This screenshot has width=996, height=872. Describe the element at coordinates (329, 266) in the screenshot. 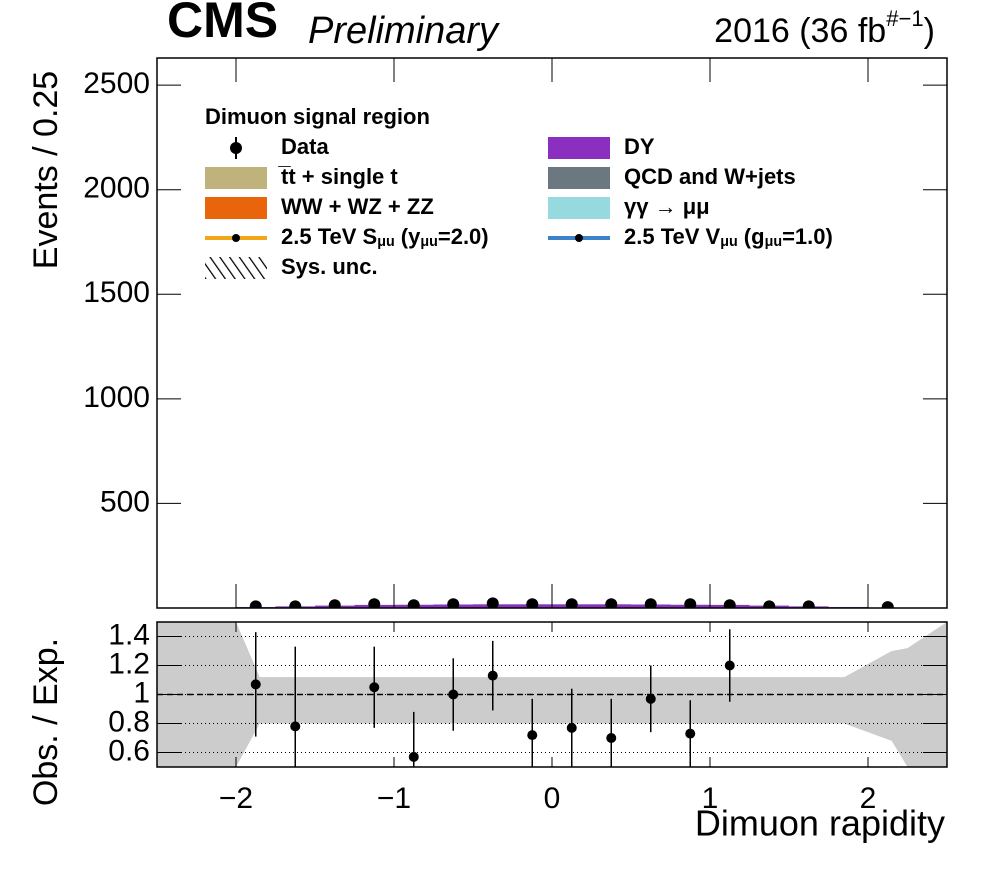

I see `legend-label: Sys. unc.` at that location.